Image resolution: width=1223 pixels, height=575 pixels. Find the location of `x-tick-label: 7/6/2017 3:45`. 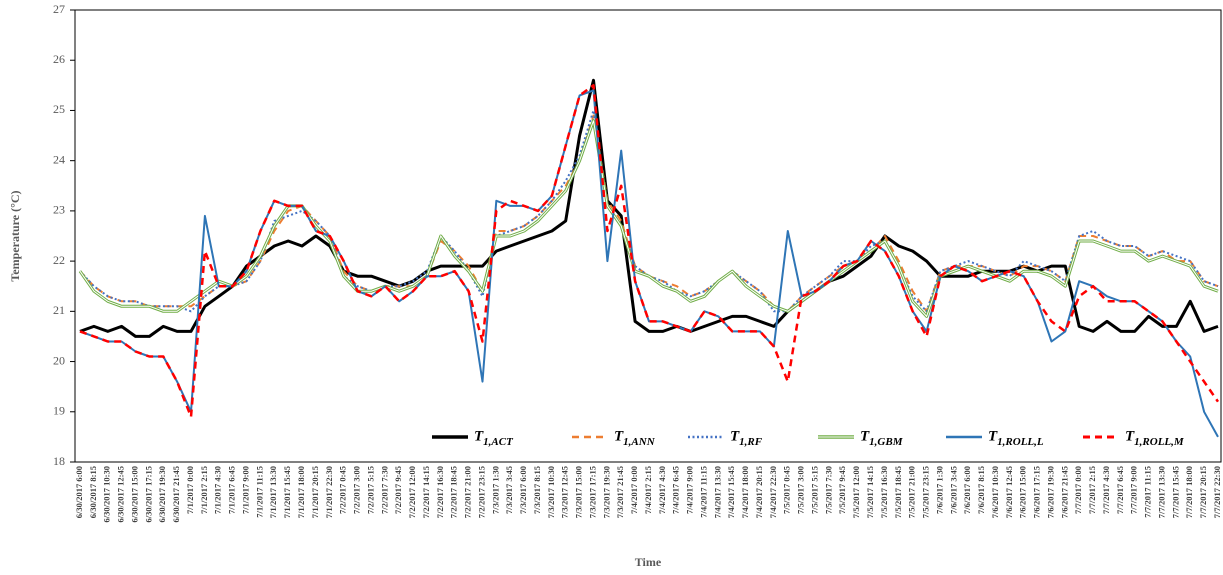

x-tick-label: 7/6/2017 3:45 is located at coordinates (953, 490).